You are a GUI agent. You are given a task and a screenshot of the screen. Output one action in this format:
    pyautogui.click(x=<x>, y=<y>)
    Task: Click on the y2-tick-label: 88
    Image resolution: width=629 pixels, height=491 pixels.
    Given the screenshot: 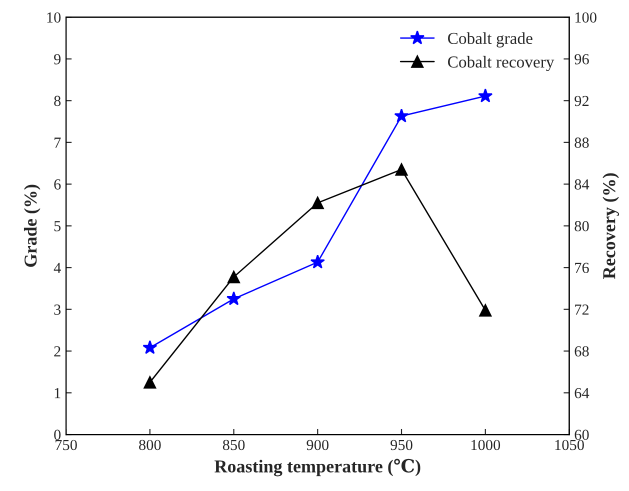 What is the action you would take?
    pyautogui.click(x=581, y=143)
    